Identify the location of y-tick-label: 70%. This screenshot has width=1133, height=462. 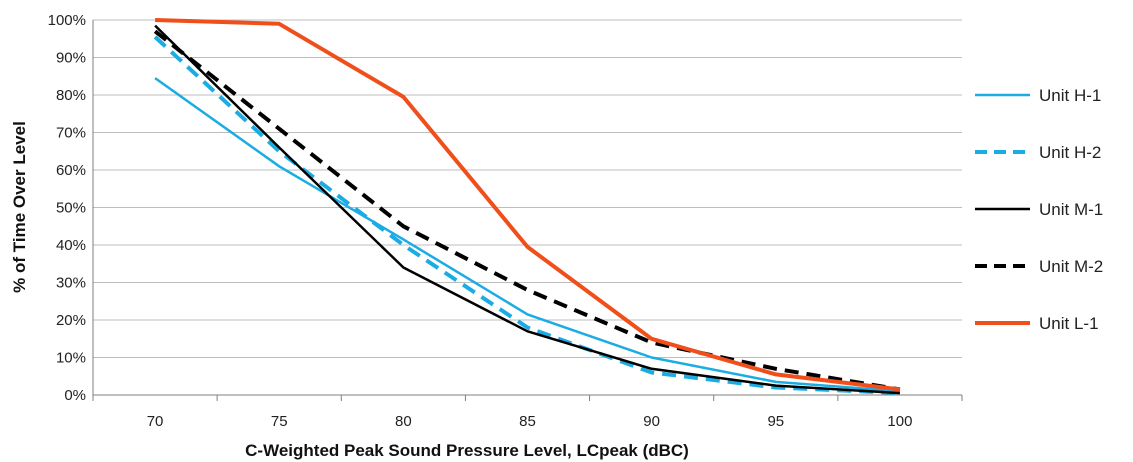
(71, 133).